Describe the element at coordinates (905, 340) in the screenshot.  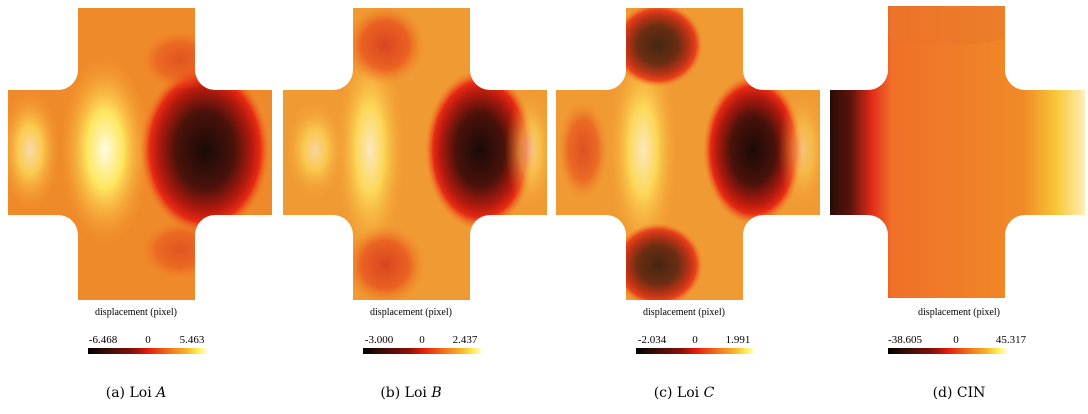
I see `colorbar-min: -38.605` at that location.